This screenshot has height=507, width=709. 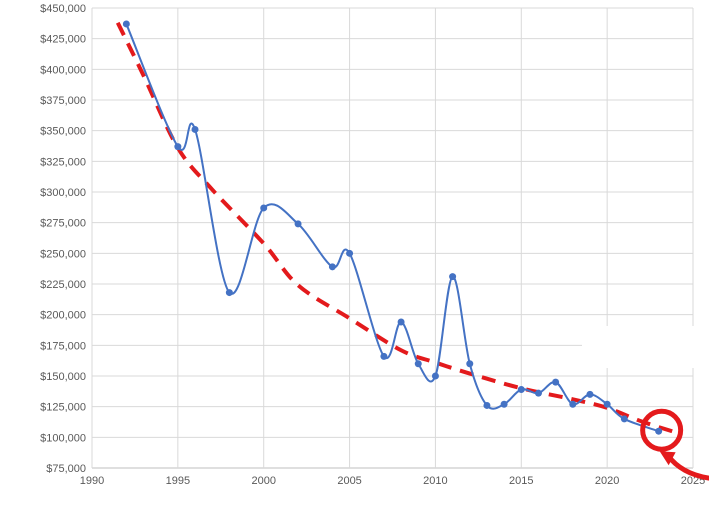 I want to click on y-tick-label: $200,000, so click(x=63, y=316).